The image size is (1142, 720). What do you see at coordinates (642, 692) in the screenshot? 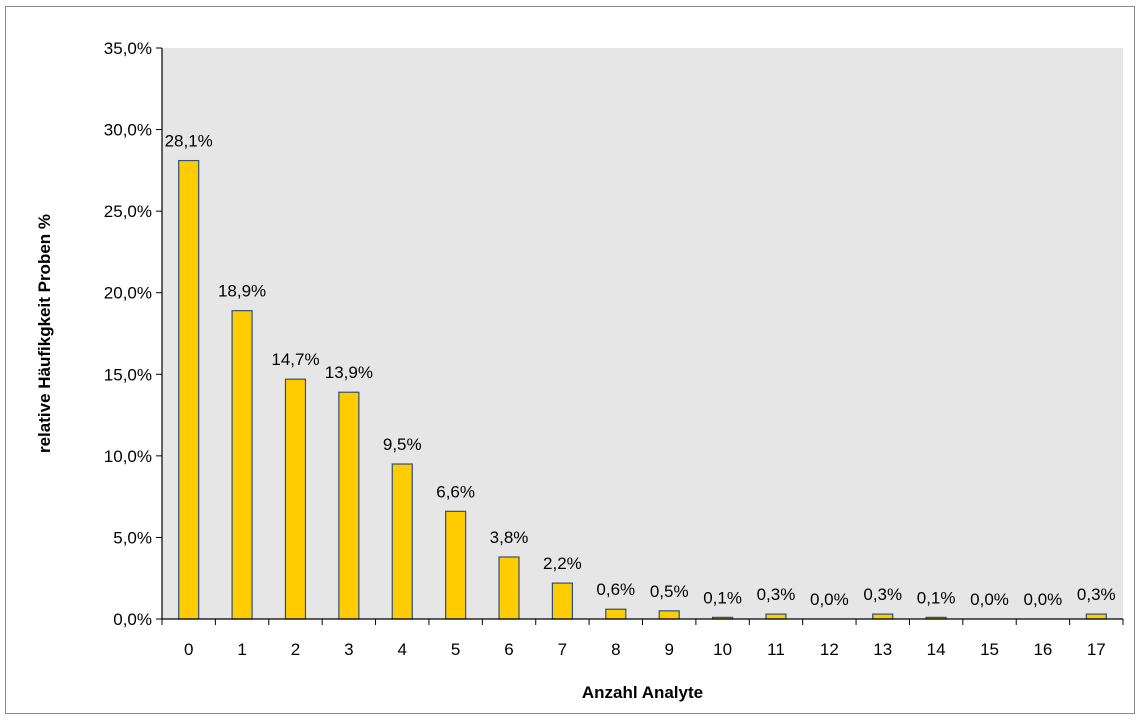
I see `x-axis-title: Anzahl Analyte` at bounding box center [642, 692].